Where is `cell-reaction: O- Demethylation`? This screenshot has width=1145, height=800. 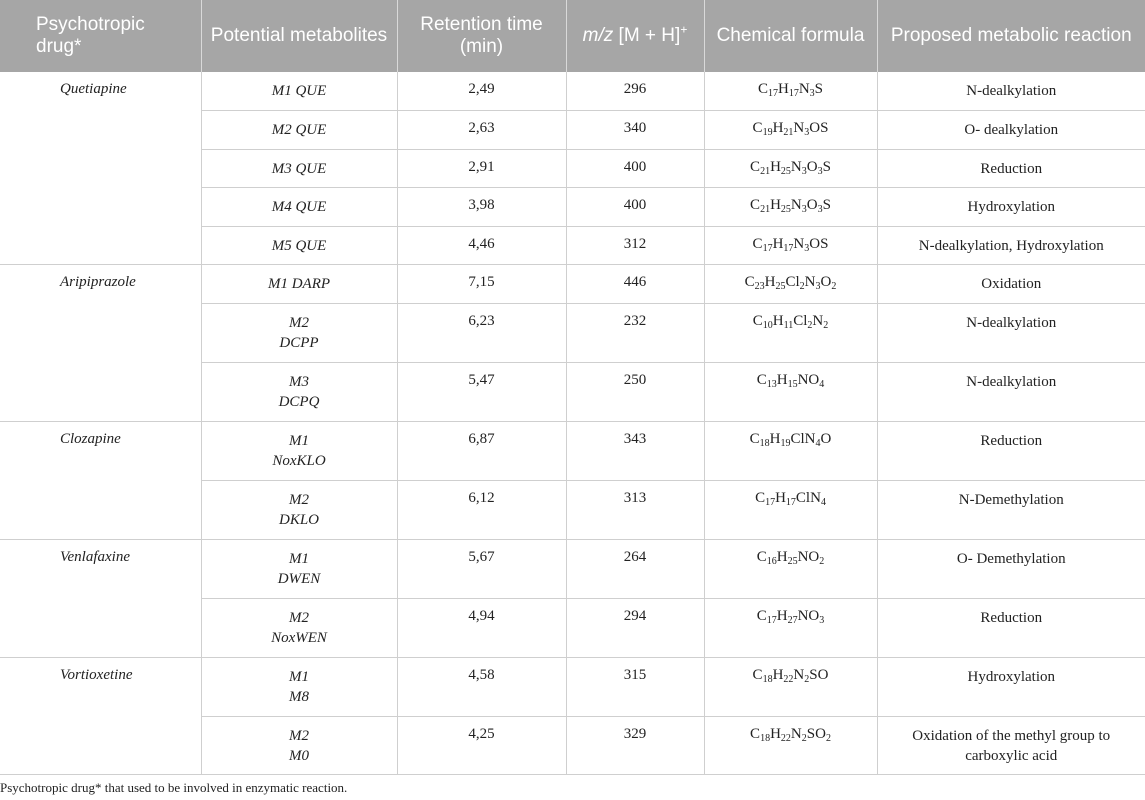 cell-reaction: O- Demethylation is located at coordinates (1011, 569).